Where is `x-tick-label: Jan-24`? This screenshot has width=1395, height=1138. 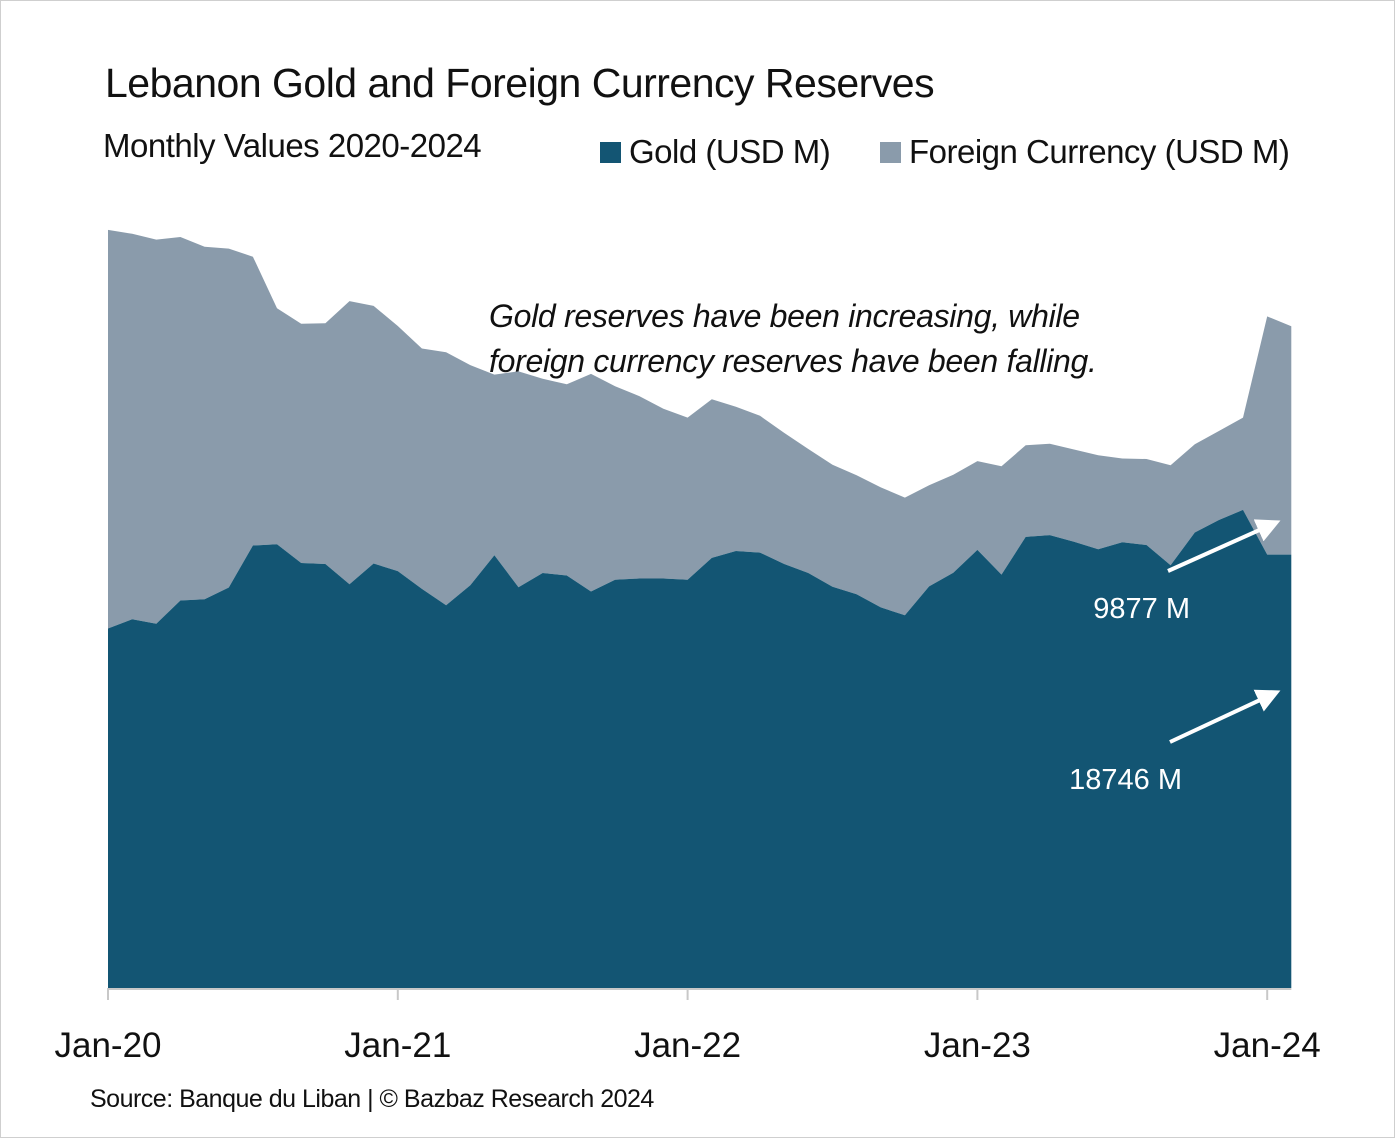
x-tick-label: Jan-24 is located at coordinates (1267, 1045).